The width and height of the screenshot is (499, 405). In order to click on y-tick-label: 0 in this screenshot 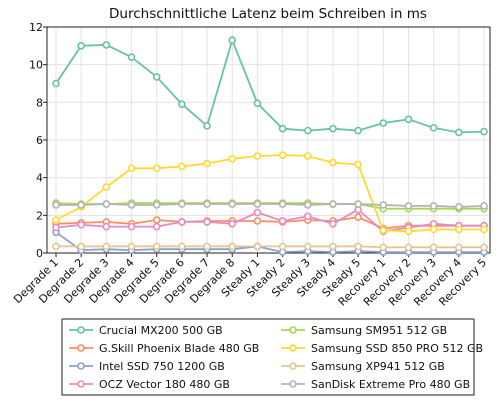, I will do `click(39, 253)`.